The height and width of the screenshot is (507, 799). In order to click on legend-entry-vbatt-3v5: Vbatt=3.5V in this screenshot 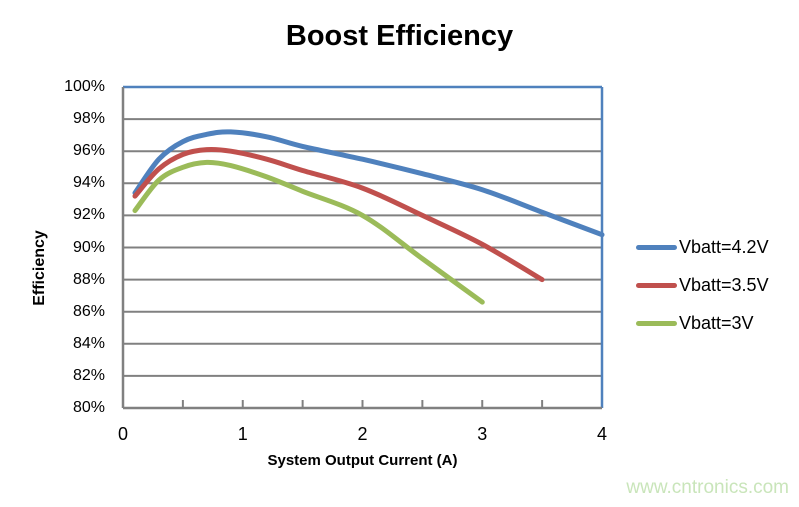, I will do `click(702, 285)`.